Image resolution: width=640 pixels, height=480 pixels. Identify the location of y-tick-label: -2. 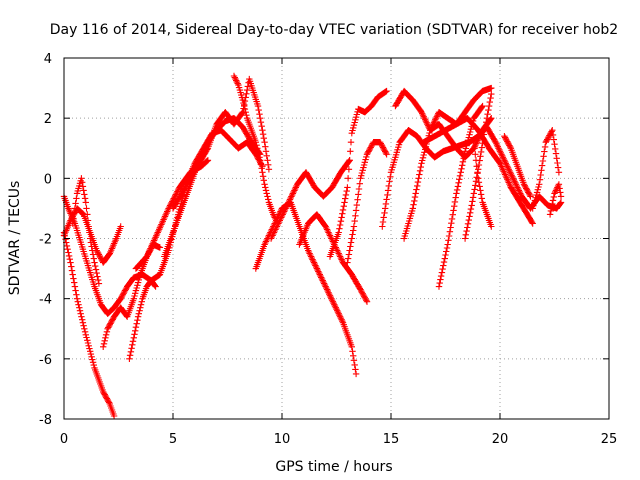
(45, 240).